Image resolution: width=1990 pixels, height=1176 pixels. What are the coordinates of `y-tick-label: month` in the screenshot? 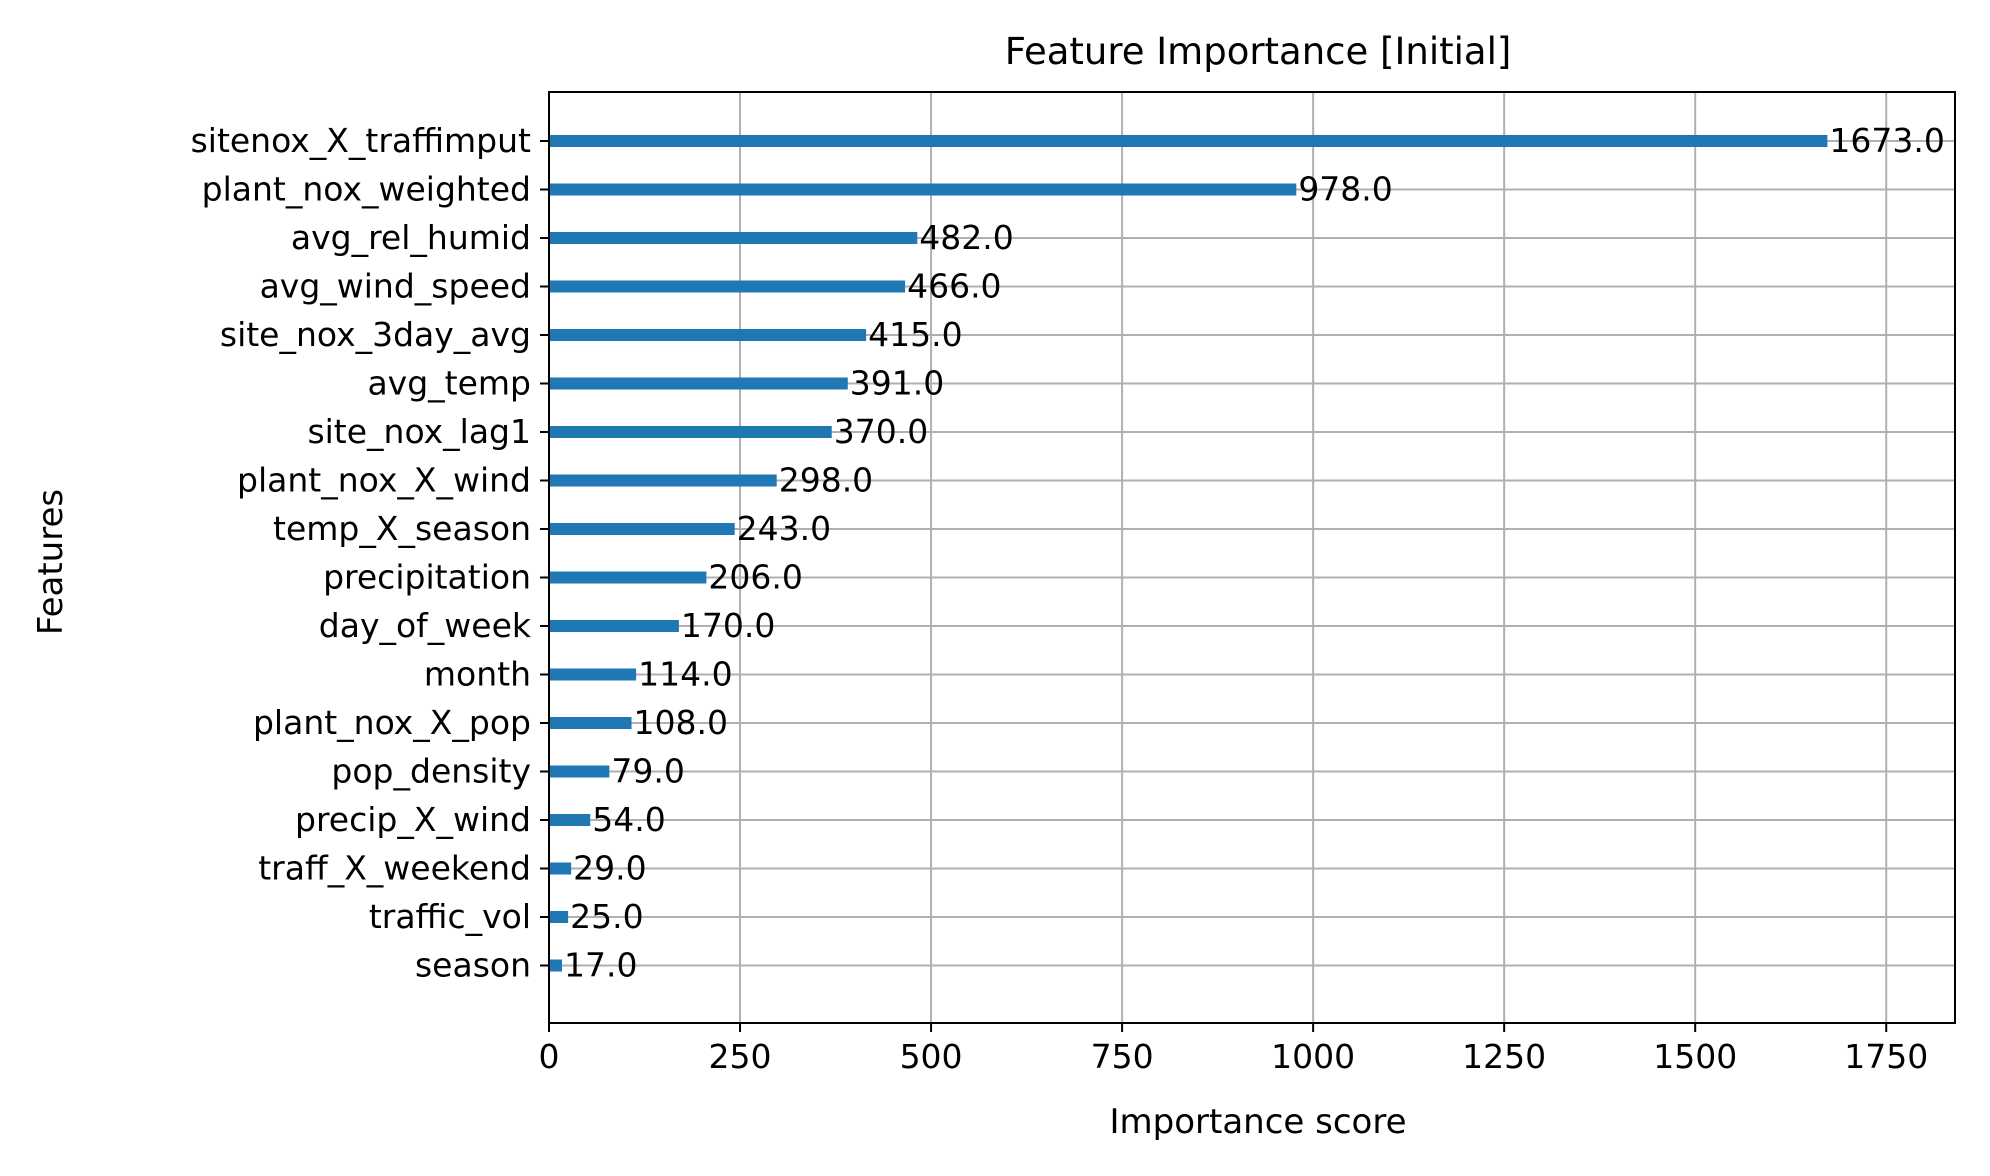 It's located at (477, 674).